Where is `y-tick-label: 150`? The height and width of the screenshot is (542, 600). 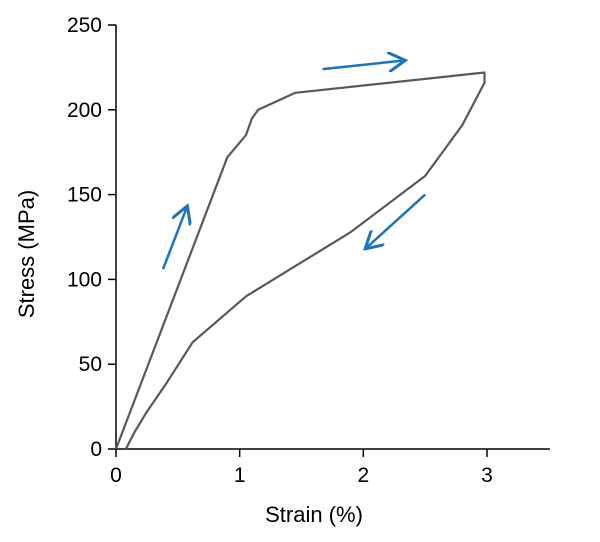
y-tick-label: 150 is located at coordinates (84, 195).